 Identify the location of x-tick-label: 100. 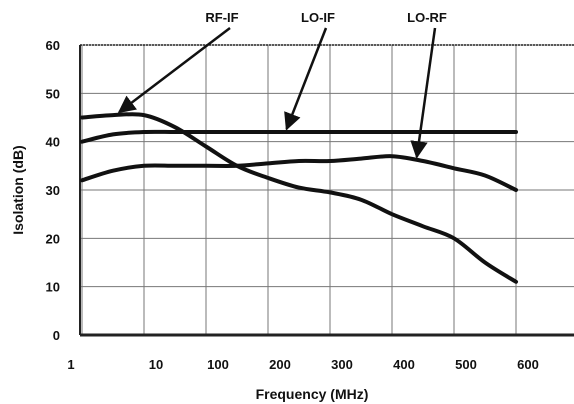
(218, 364).